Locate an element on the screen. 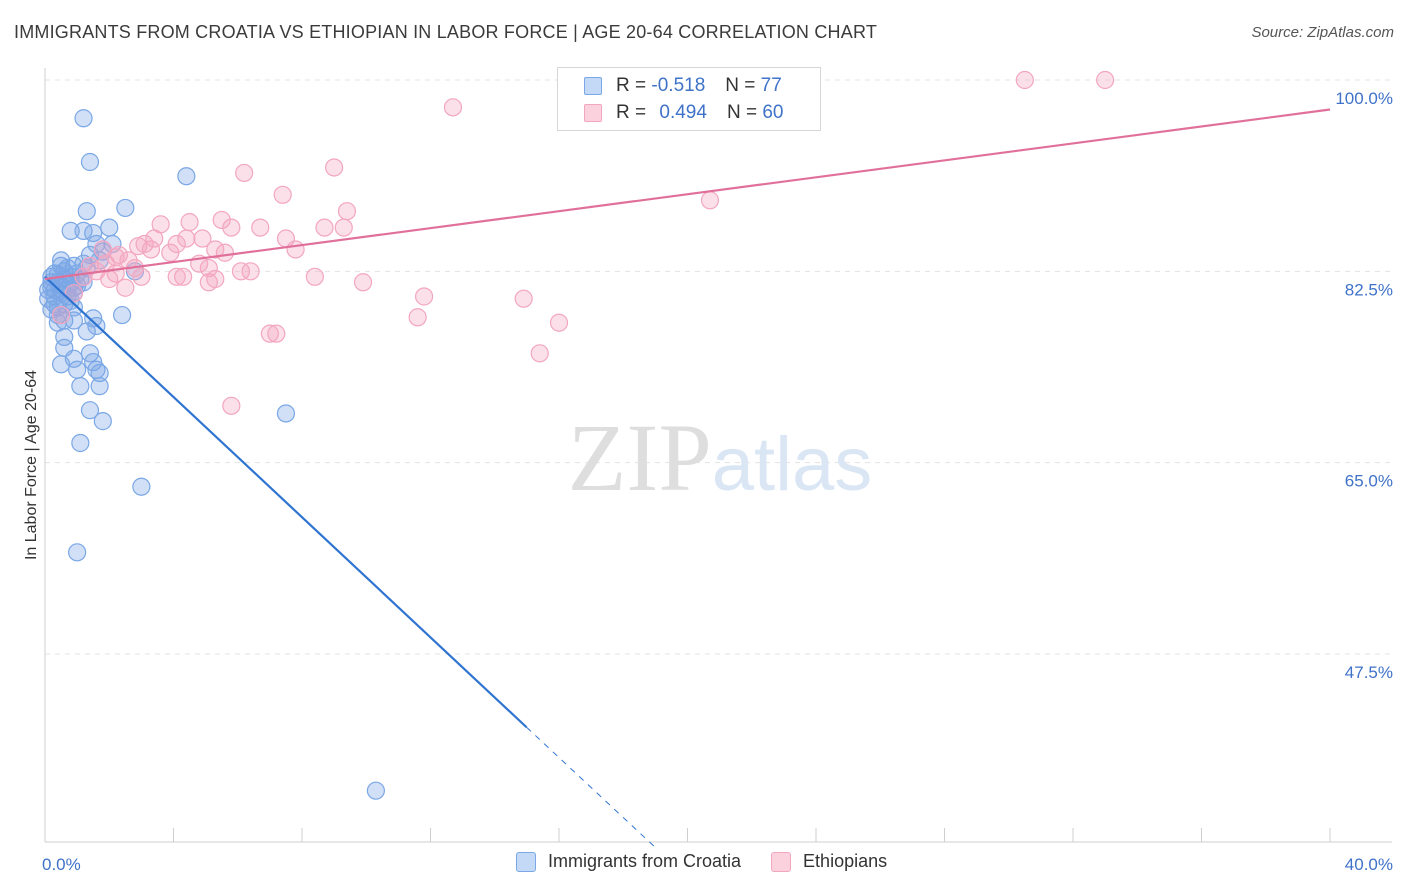 The height and width of the screenshot is (892, 1406). bottom-legend: Immigrants from Croatia Ethiopians is located at coordinates (701, 861).